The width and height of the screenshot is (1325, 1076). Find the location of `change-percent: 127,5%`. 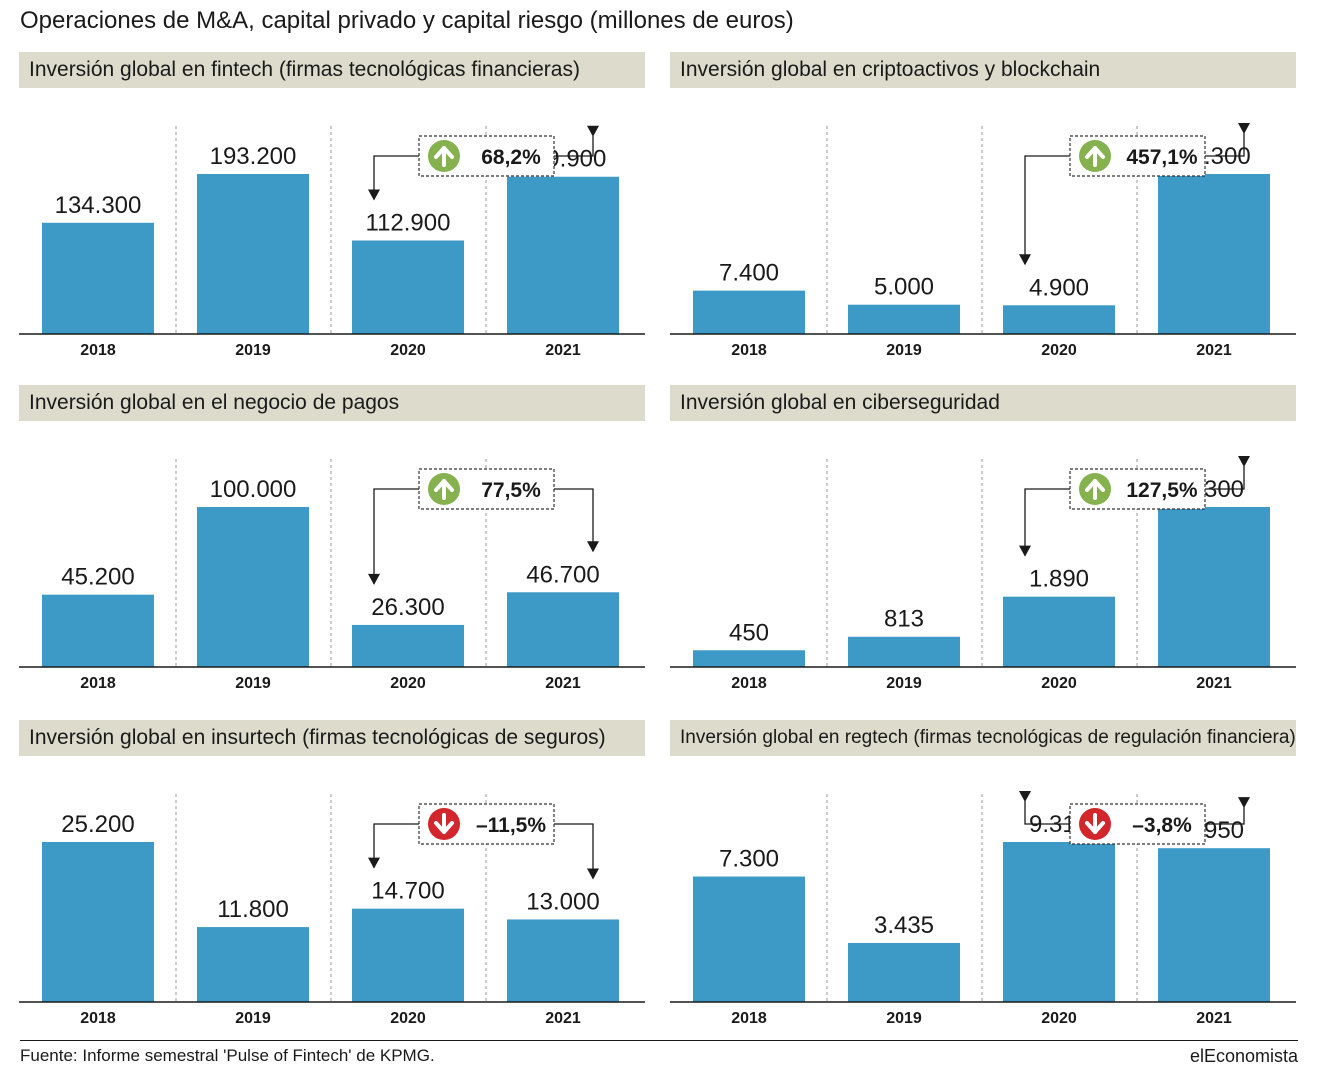

change-percent: 127,5% is located at coordinates (1162, 490).